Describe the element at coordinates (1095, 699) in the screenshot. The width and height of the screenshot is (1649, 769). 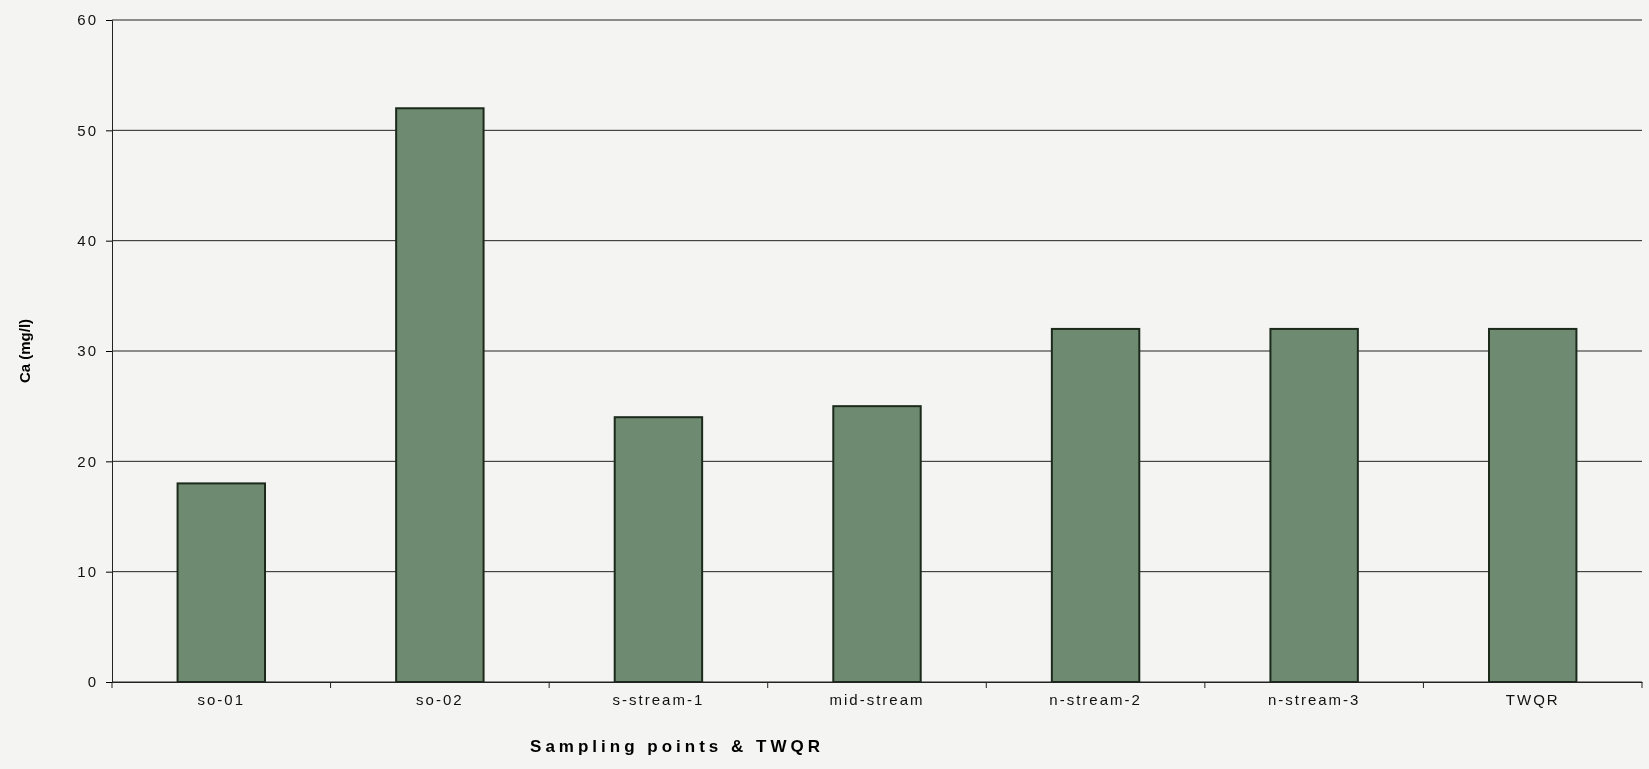
I see `x-tick-label: n-stream-2` at that location.